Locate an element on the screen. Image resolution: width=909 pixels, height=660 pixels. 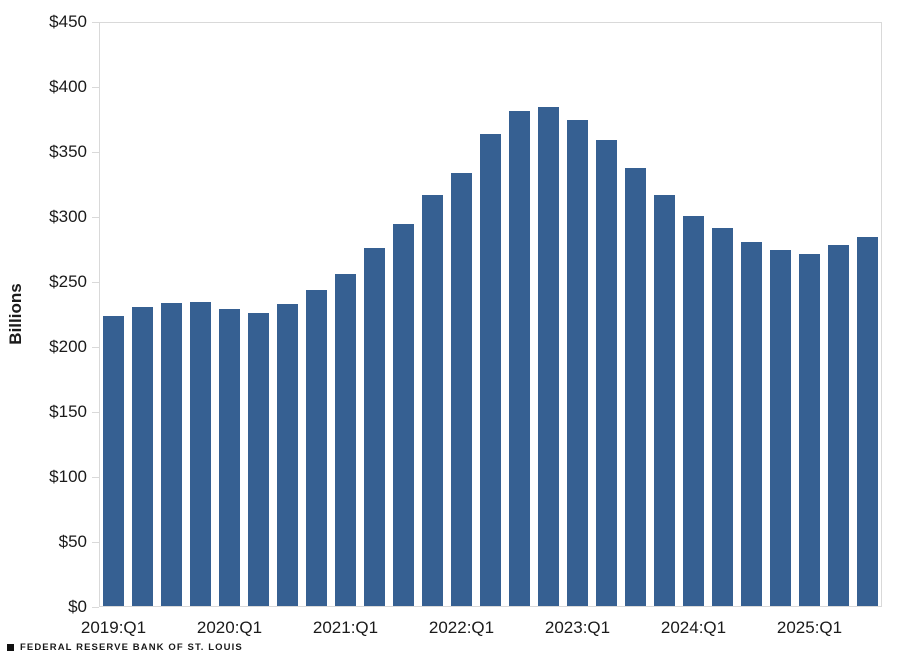
bar-2020:Q1 is located at coordinates (229, 457).